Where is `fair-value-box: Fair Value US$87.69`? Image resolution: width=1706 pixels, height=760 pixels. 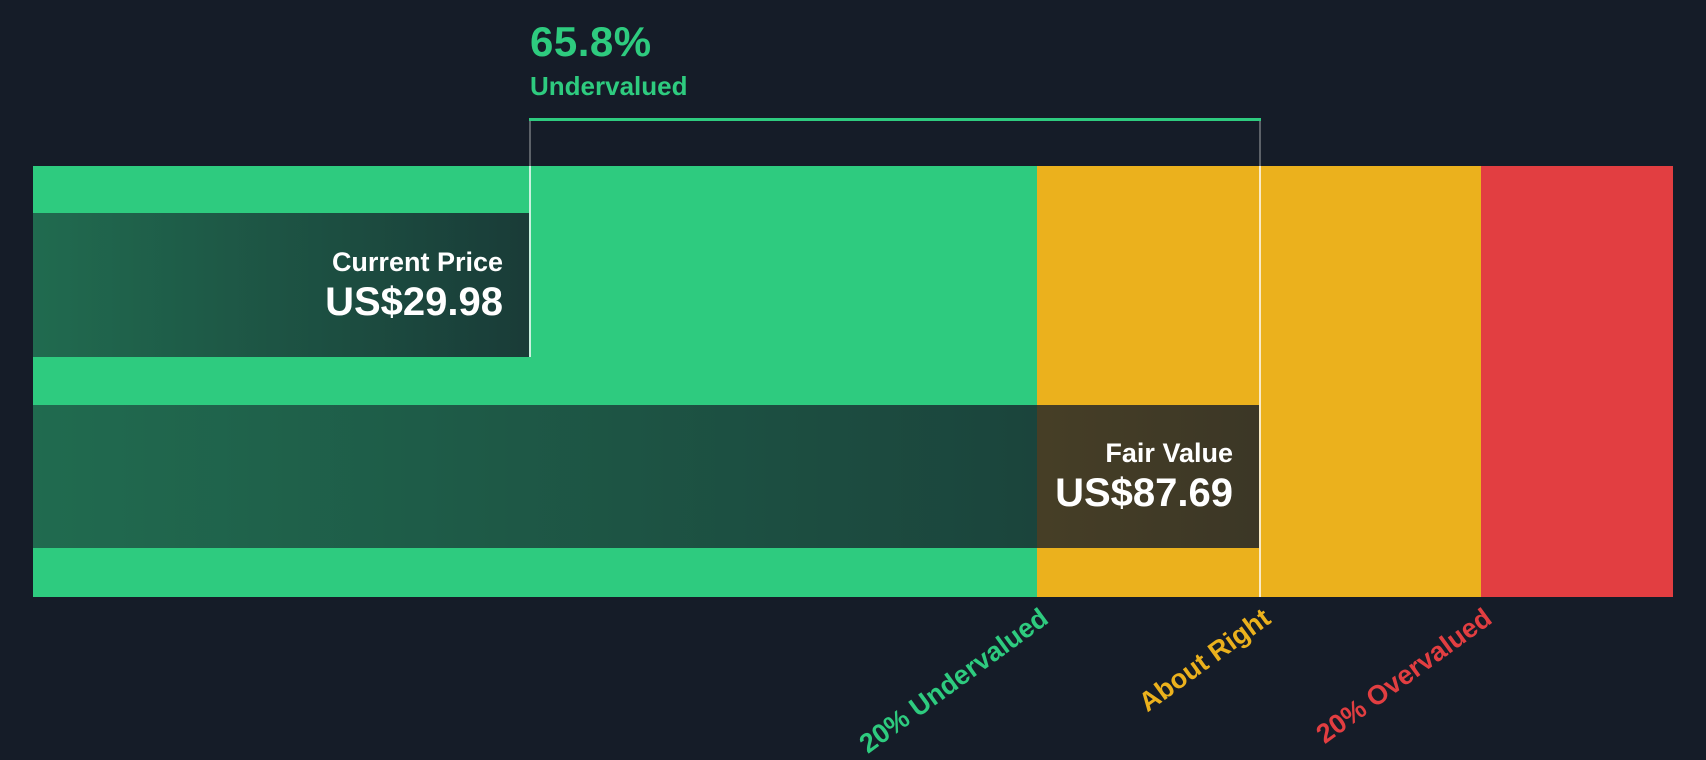 fair-value-box: Fair Value US$87.69 is located at coordinates (646, 476).